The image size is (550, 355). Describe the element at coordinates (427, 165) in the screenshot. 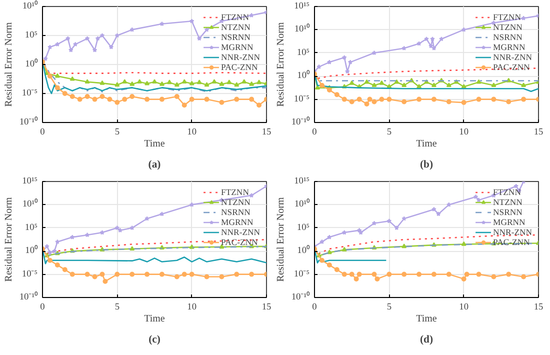

I see `text: (b)` at that location.